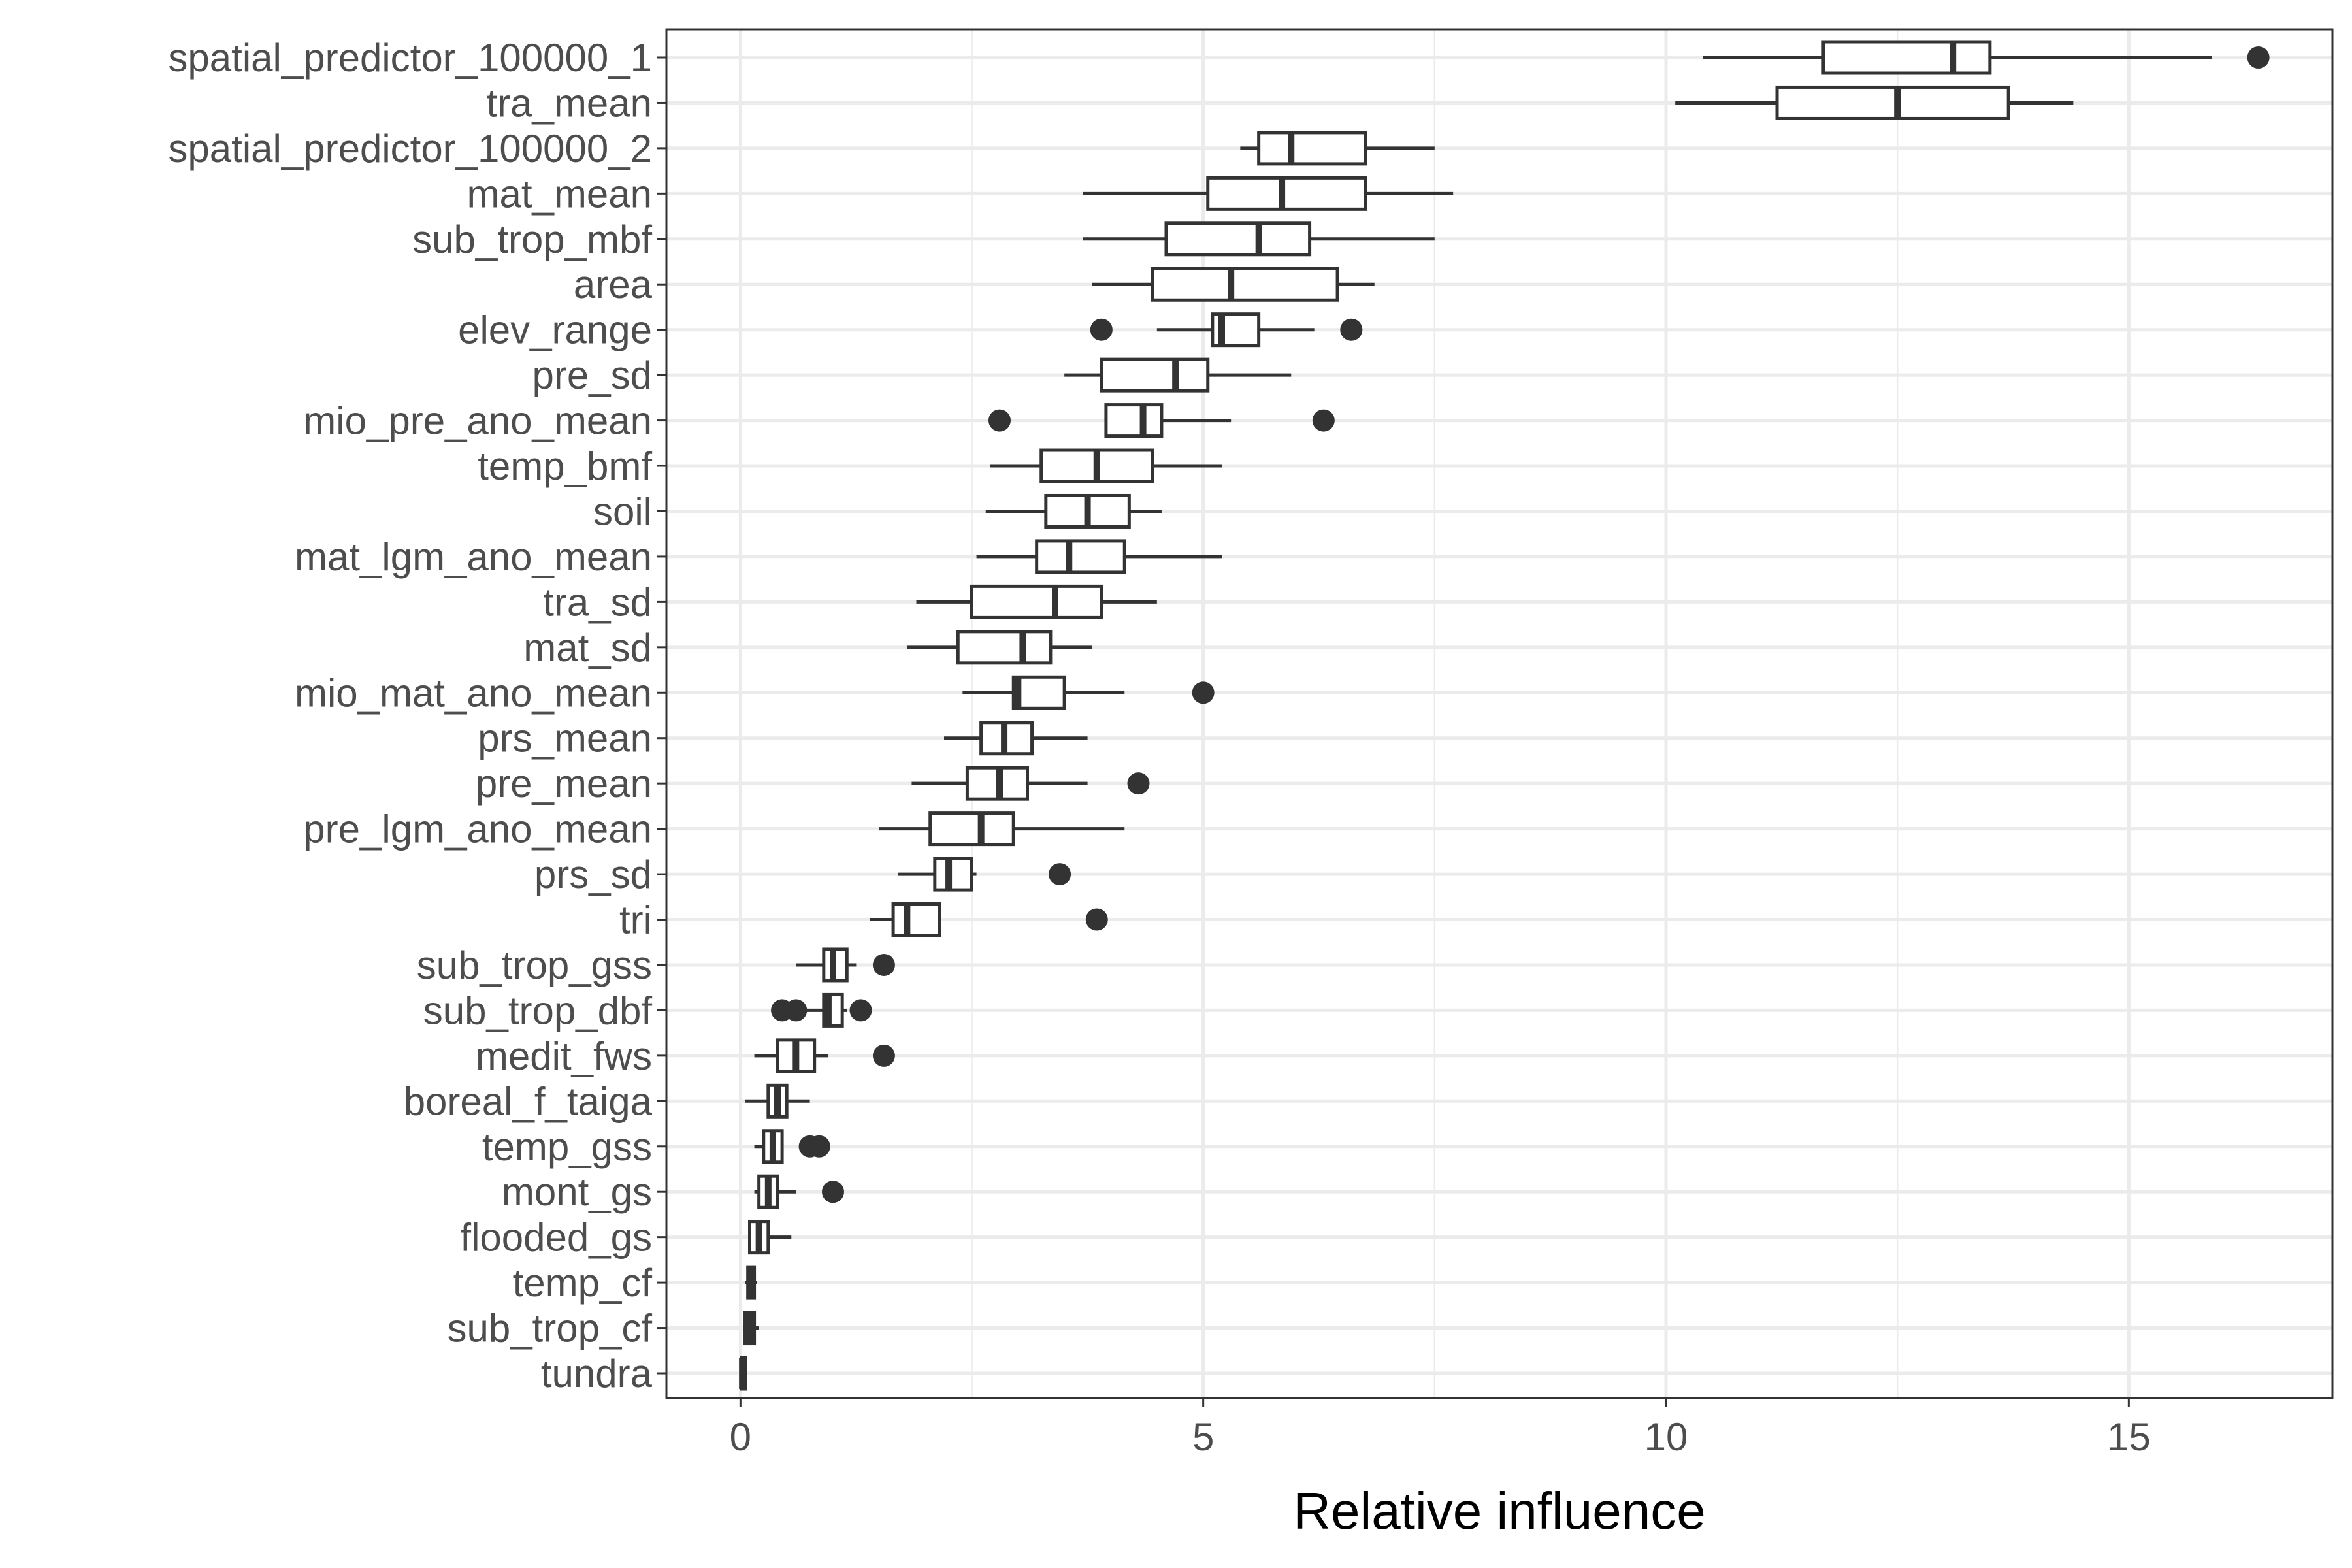 The width and height of the screenshot is (2352, 1568). What do you see at coordinates (528, 1101) in the screenshot?
I see `y-tick-label: boreal_f_taiga` at bounding box center [528, 1101].